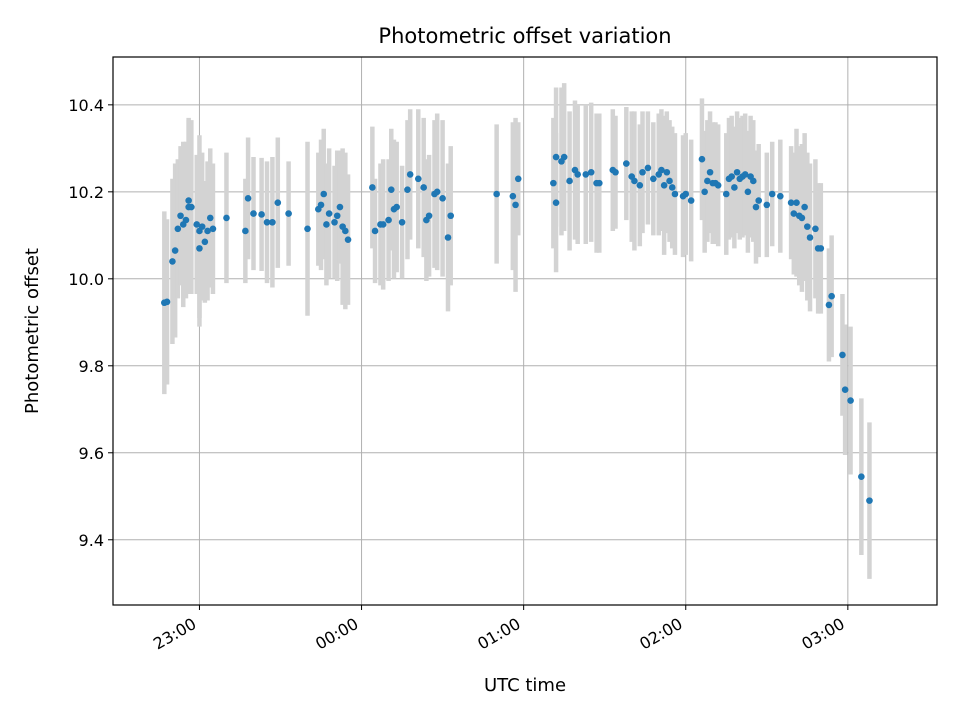 The image size is (960, 720). Describe the element at coordinates (524, 36) in the screenshot. I see `chart-title: Photometric offset variation` at that location.